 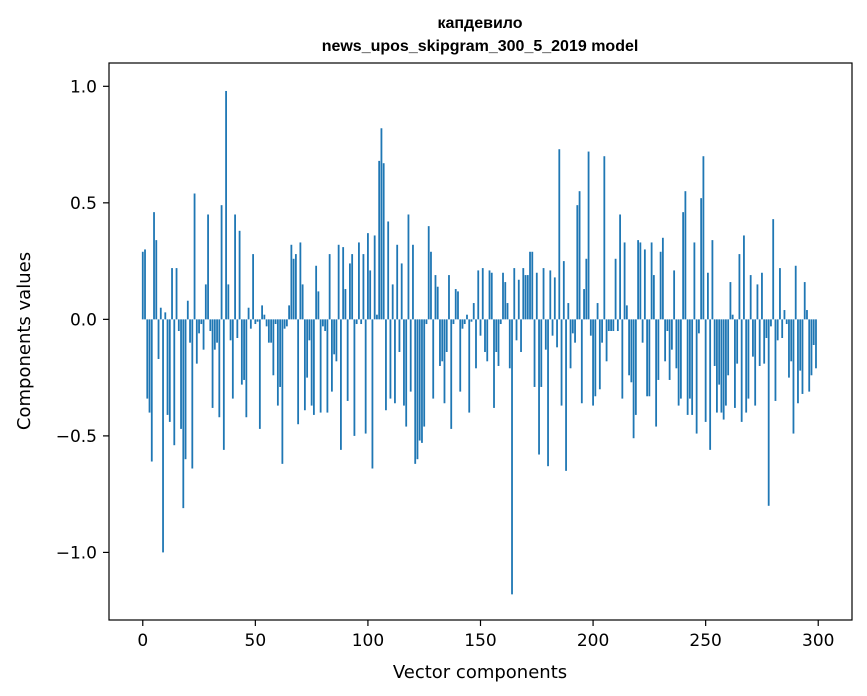 What do you see at coordinates (705, 641) in the screenshot?
I see `x-tick-label: 250` at bounding box center [705, 641].